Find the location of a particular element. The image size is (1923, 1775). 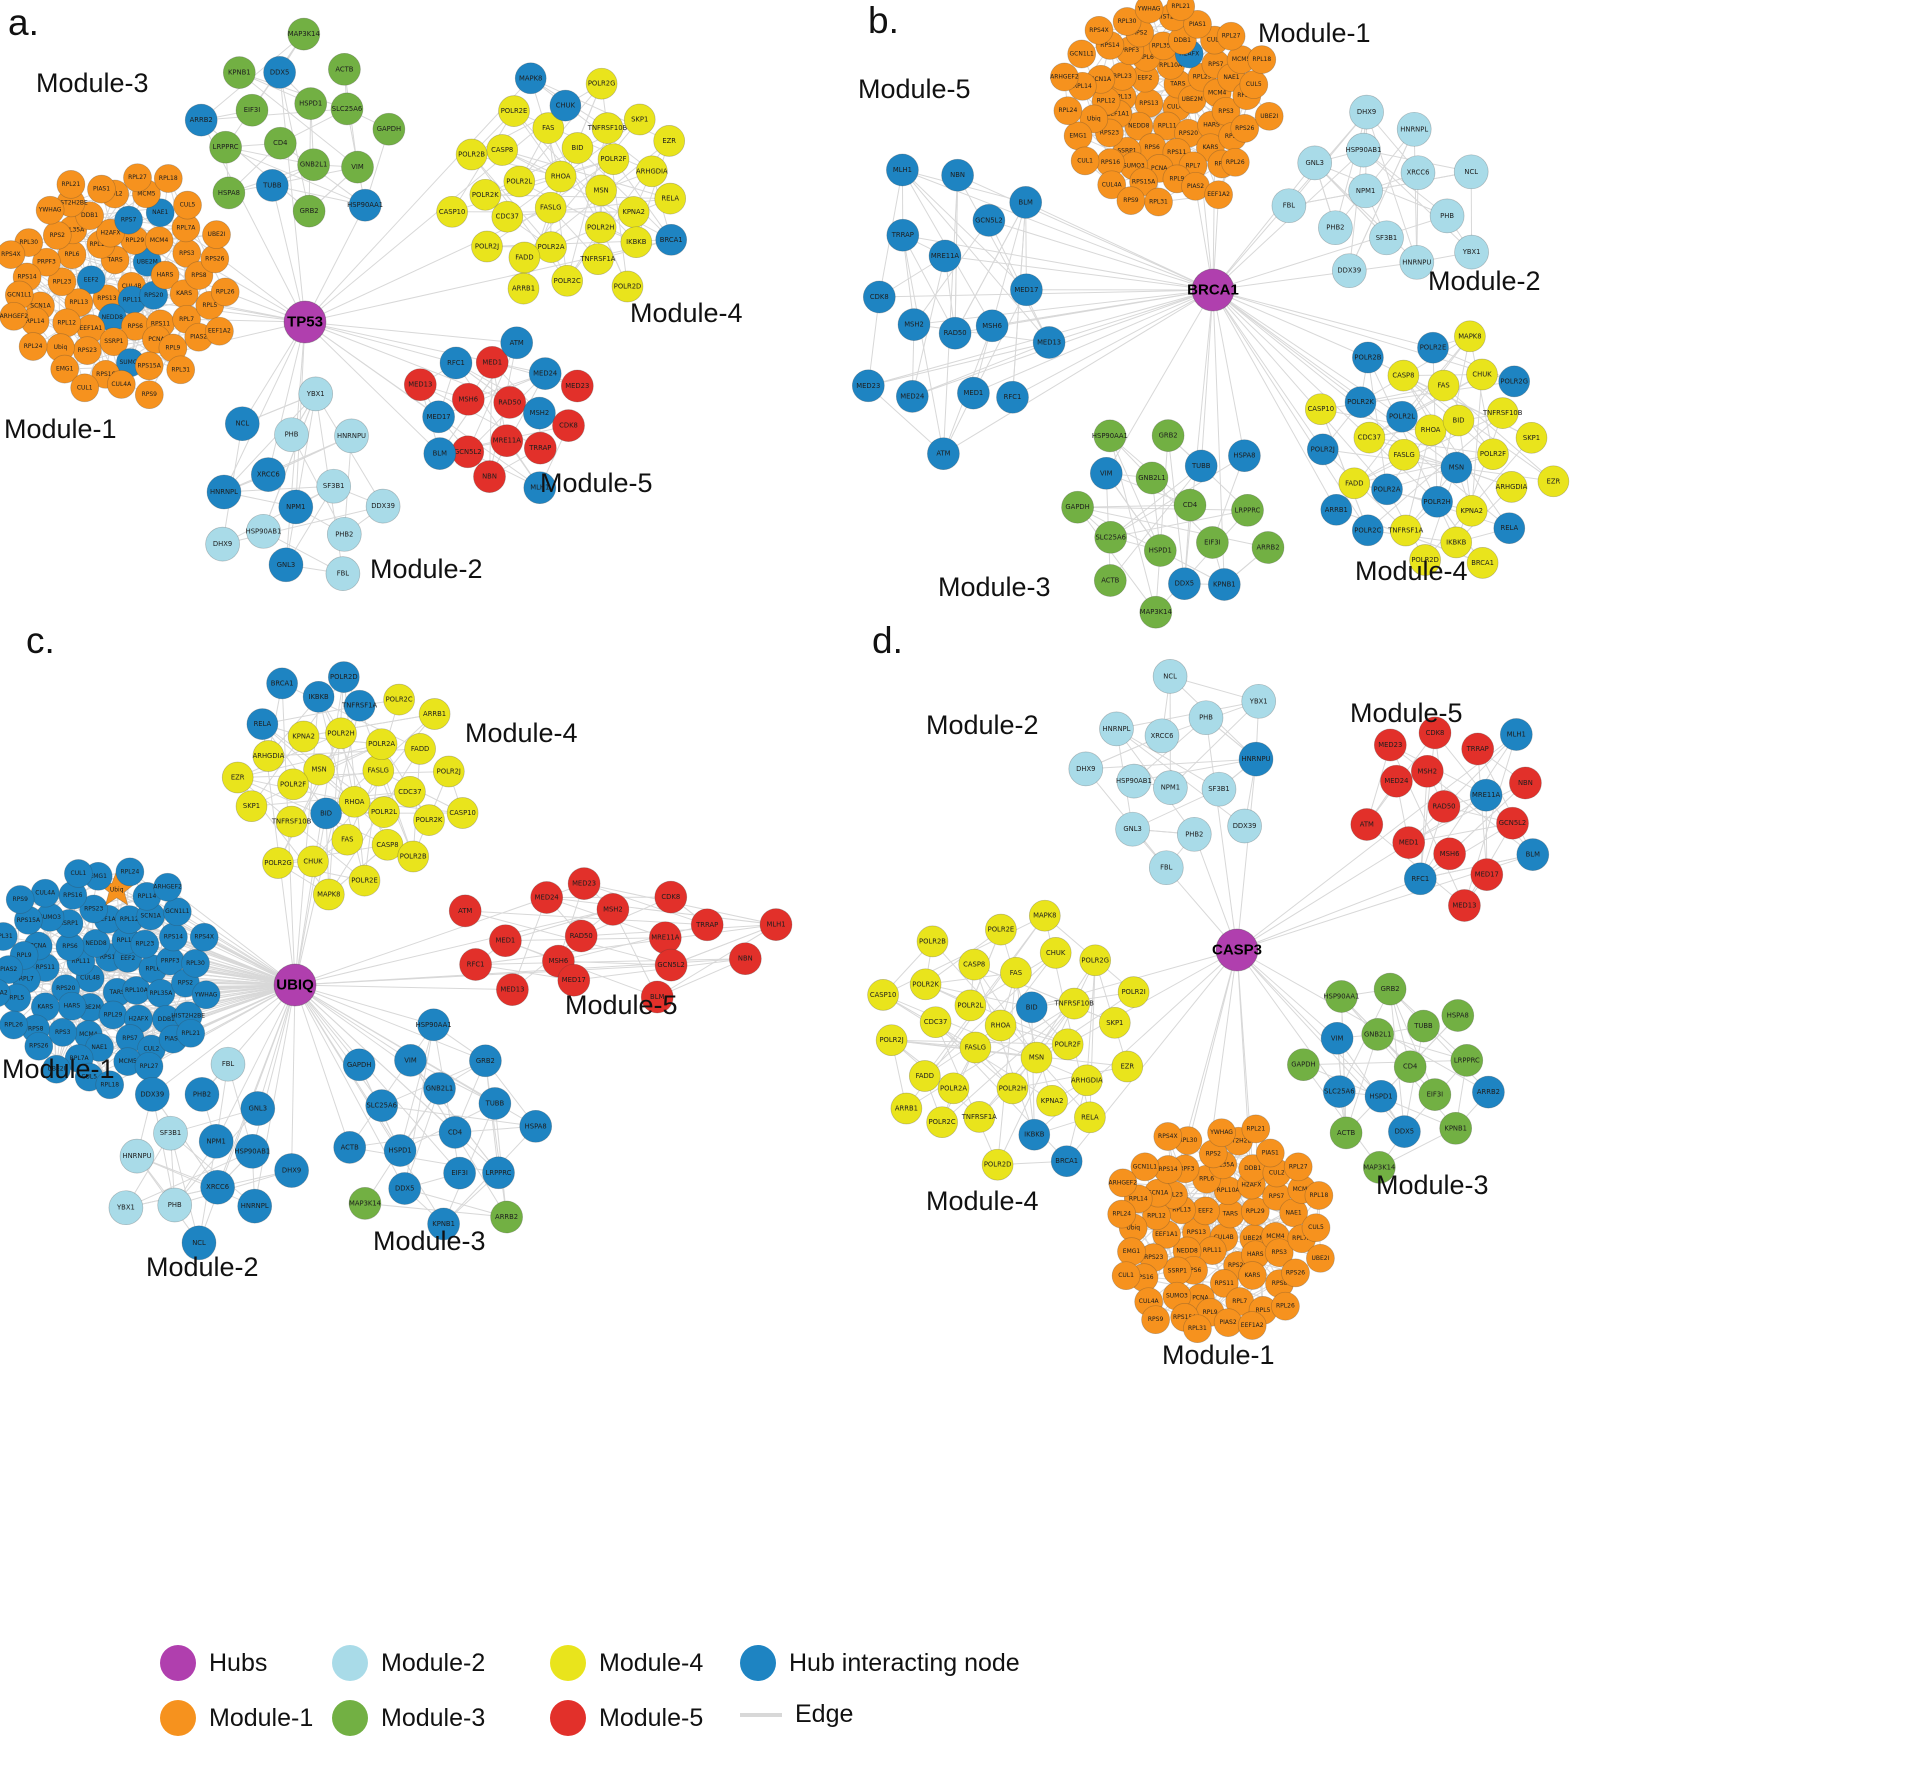

node-PHB2: PHB2 is located at coordinates (1194, 834).